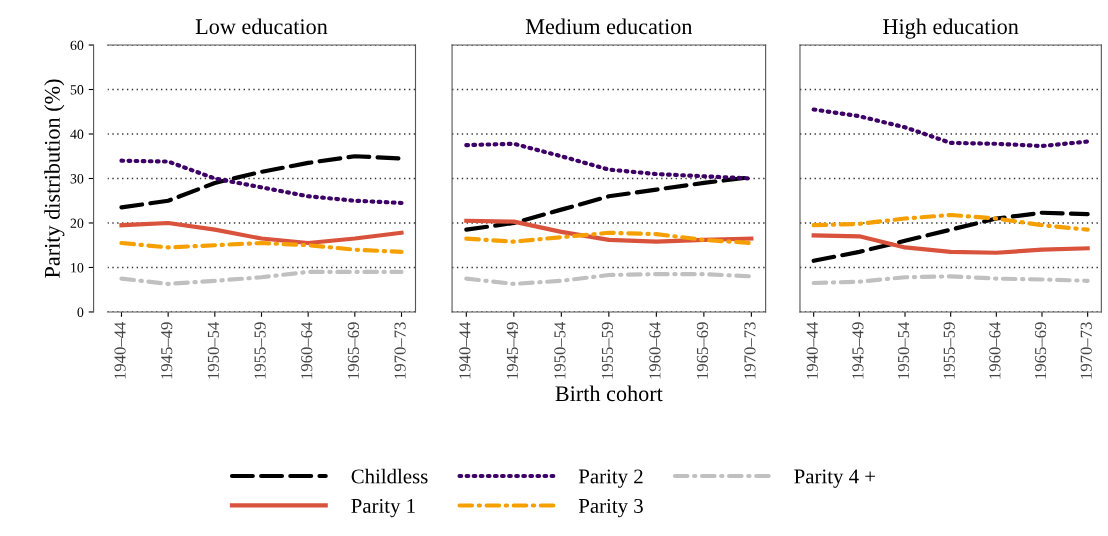 The height and width of the screenshot is (536, 1108). I want to click on chart-title: High education, so click(951, 28).